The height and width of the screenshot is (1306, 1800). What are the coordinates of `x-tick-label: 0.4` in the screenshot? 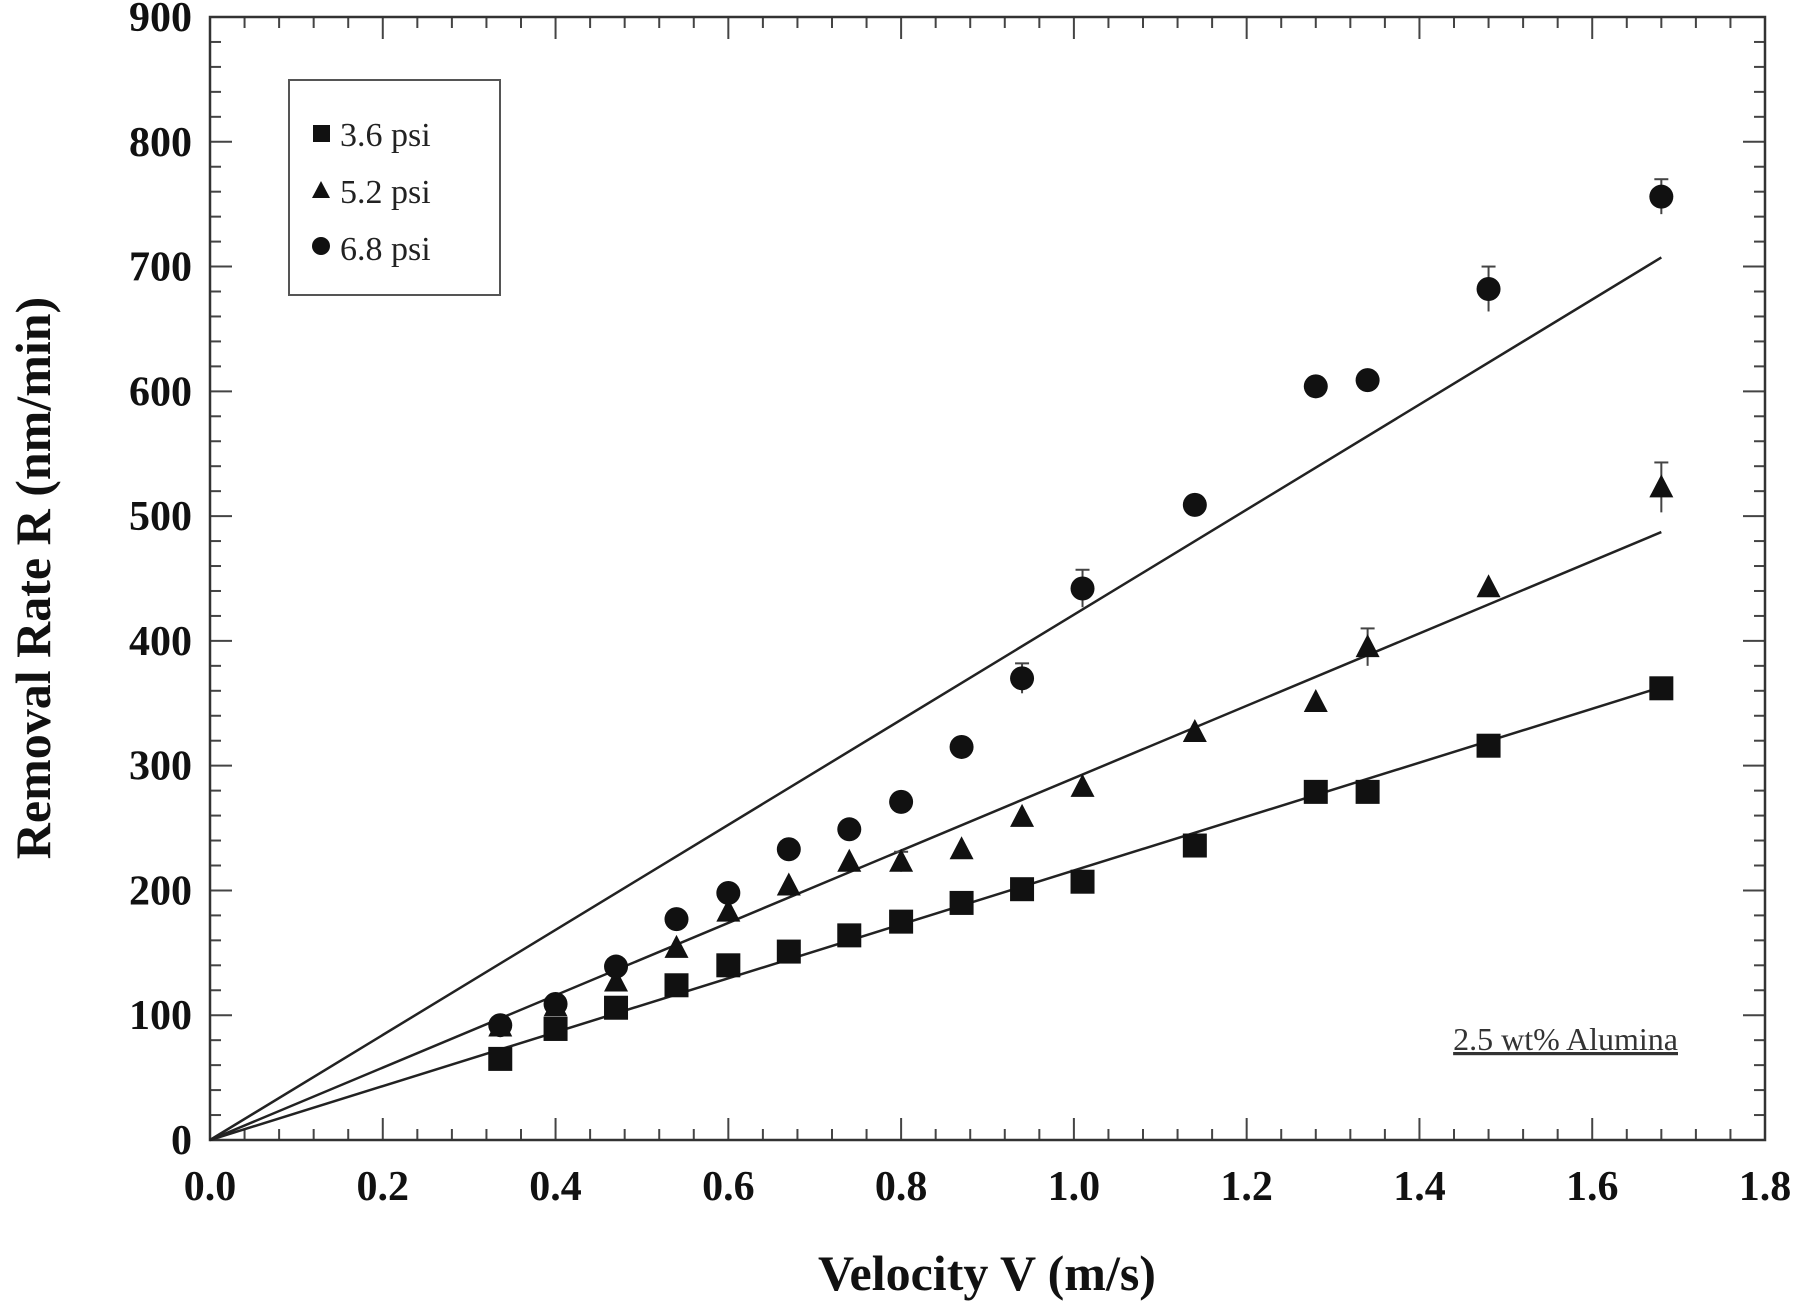 It's located at (555, 1187).